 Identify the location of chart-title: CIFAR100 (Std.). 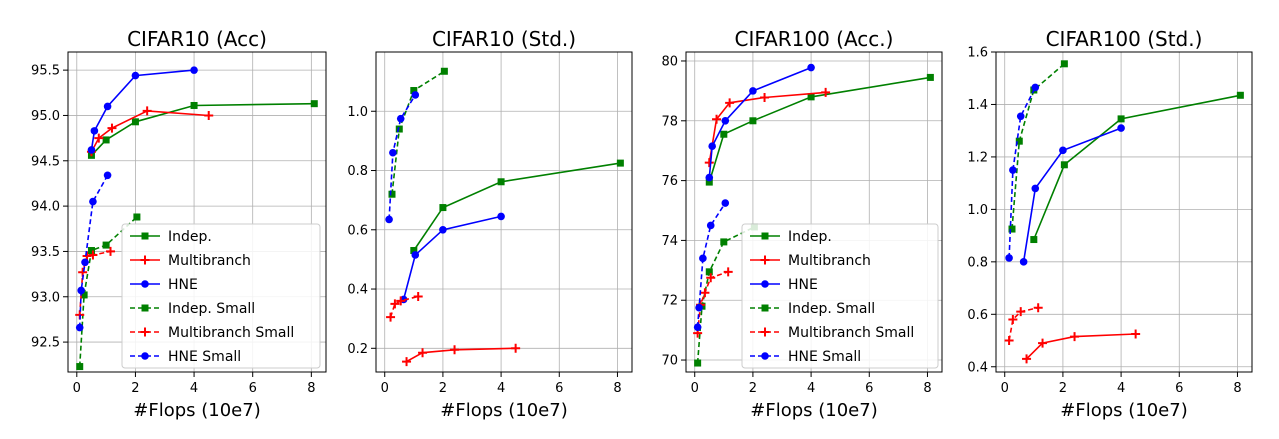
(1124, 39).